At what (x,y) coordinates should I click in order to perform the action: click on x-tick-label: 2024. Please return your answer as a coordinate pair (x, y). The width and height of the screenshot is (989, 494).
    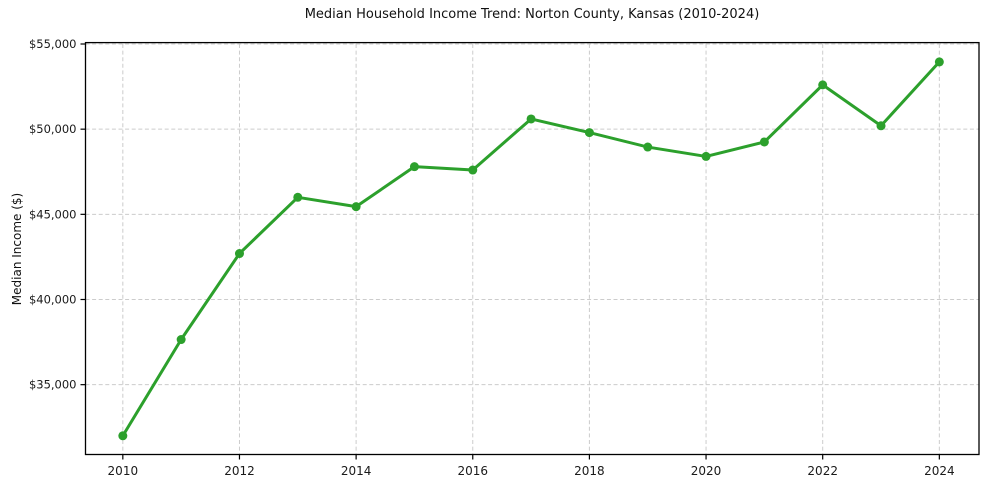
    Looking at the image, I should click on (939, 471).